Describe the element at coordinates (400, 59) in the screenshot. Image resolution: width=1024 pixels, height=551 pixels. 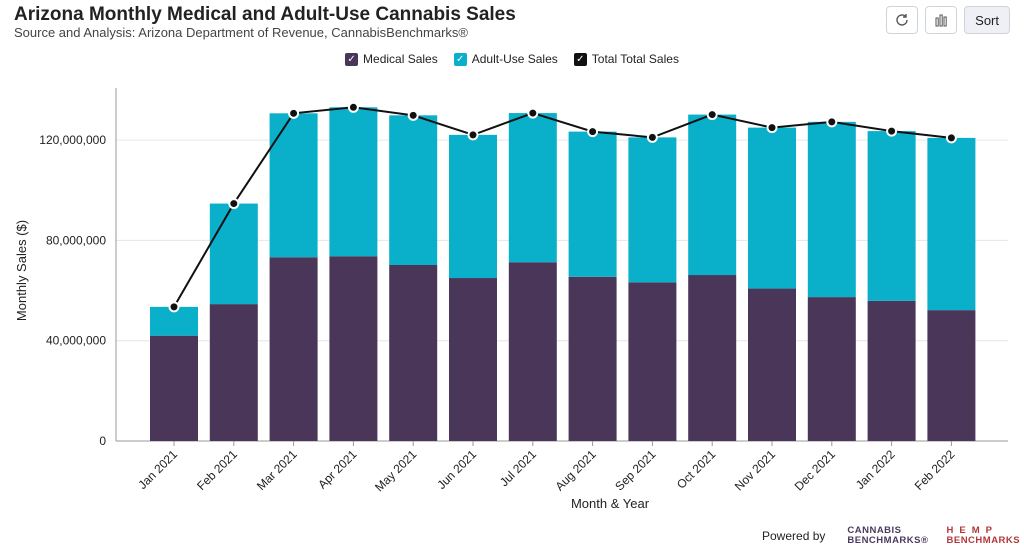
I see `legend-label: Medical Sales` at that location.